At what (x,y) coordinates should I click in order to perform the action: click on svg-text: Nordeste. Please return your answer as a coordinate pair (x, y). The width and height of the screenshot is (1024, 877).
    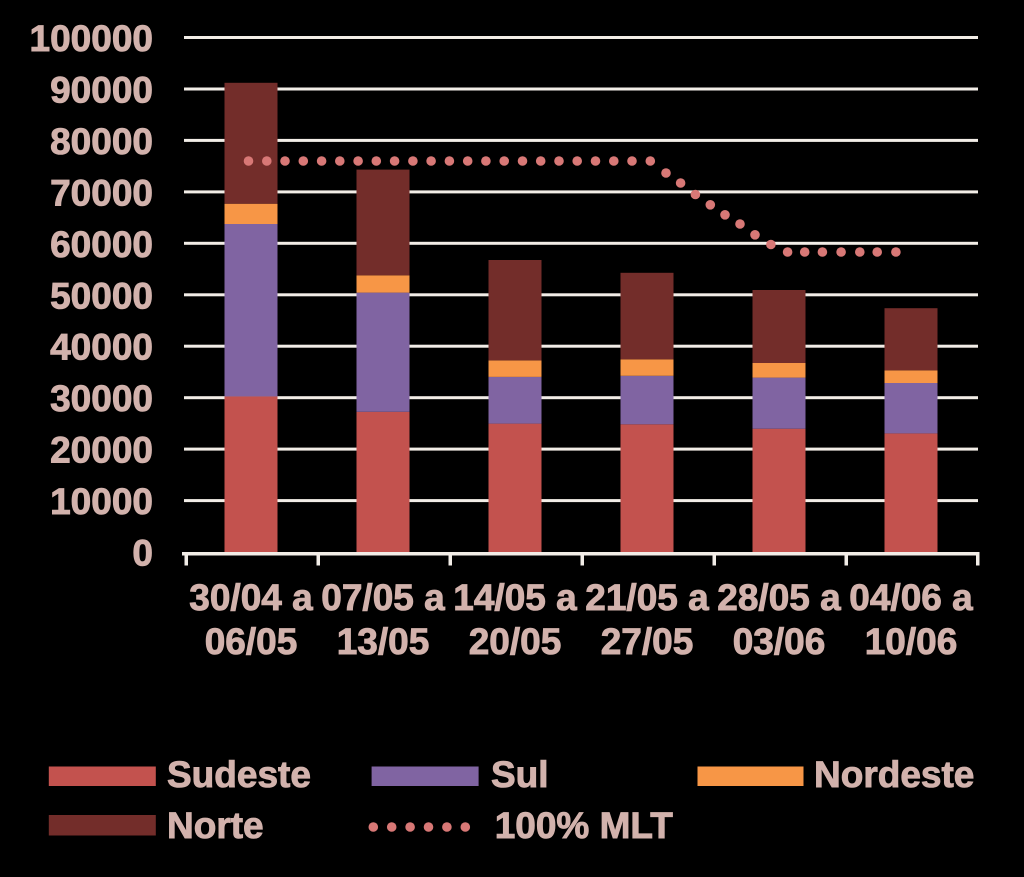
    Looking at the image, I should click on (894, 774).